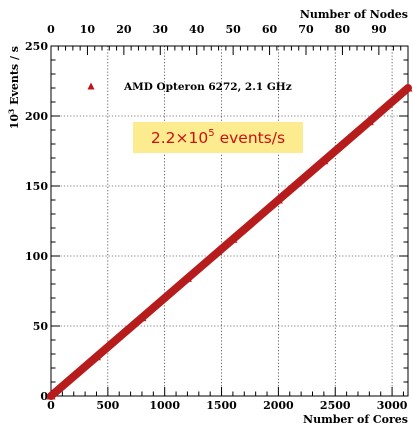  Describe the element at coordinates (250, 138) in the screenshot. I see `rate-annotation-rest: events/s` at that location.